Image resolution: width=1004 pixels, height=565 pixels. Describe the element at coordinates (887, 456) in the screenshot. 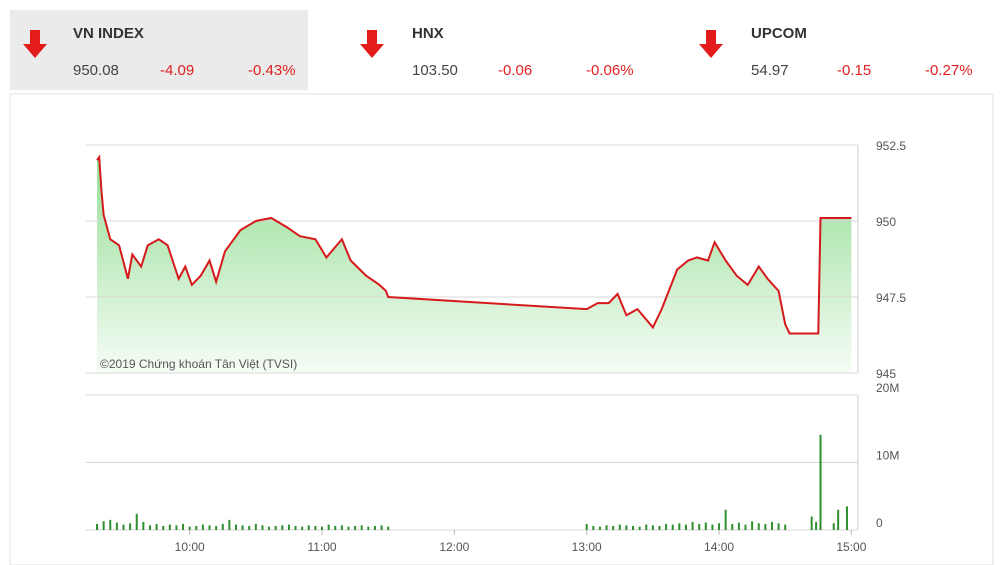

I see `y-tick-label: 10M` at that location.